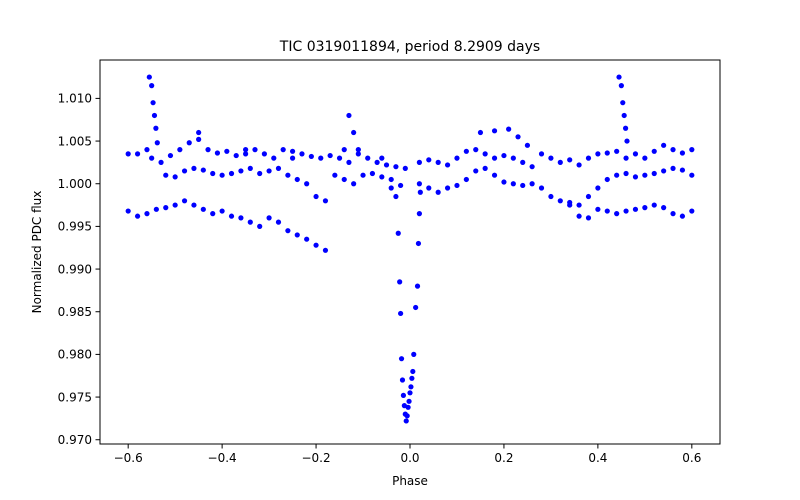 The height and width of the screenshot is (500, 800). What do you see at coordinates (75, 141) in the screenshot?
I see `y-tick-label: 1.005` at bounding box center [75, 141].